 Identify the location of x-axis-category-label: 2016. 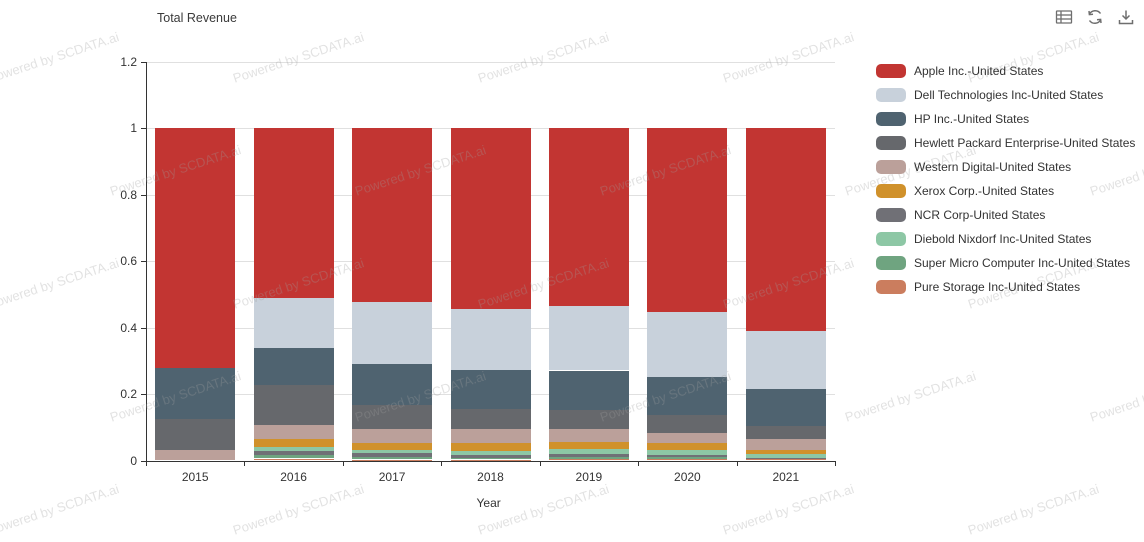
(293, 476).